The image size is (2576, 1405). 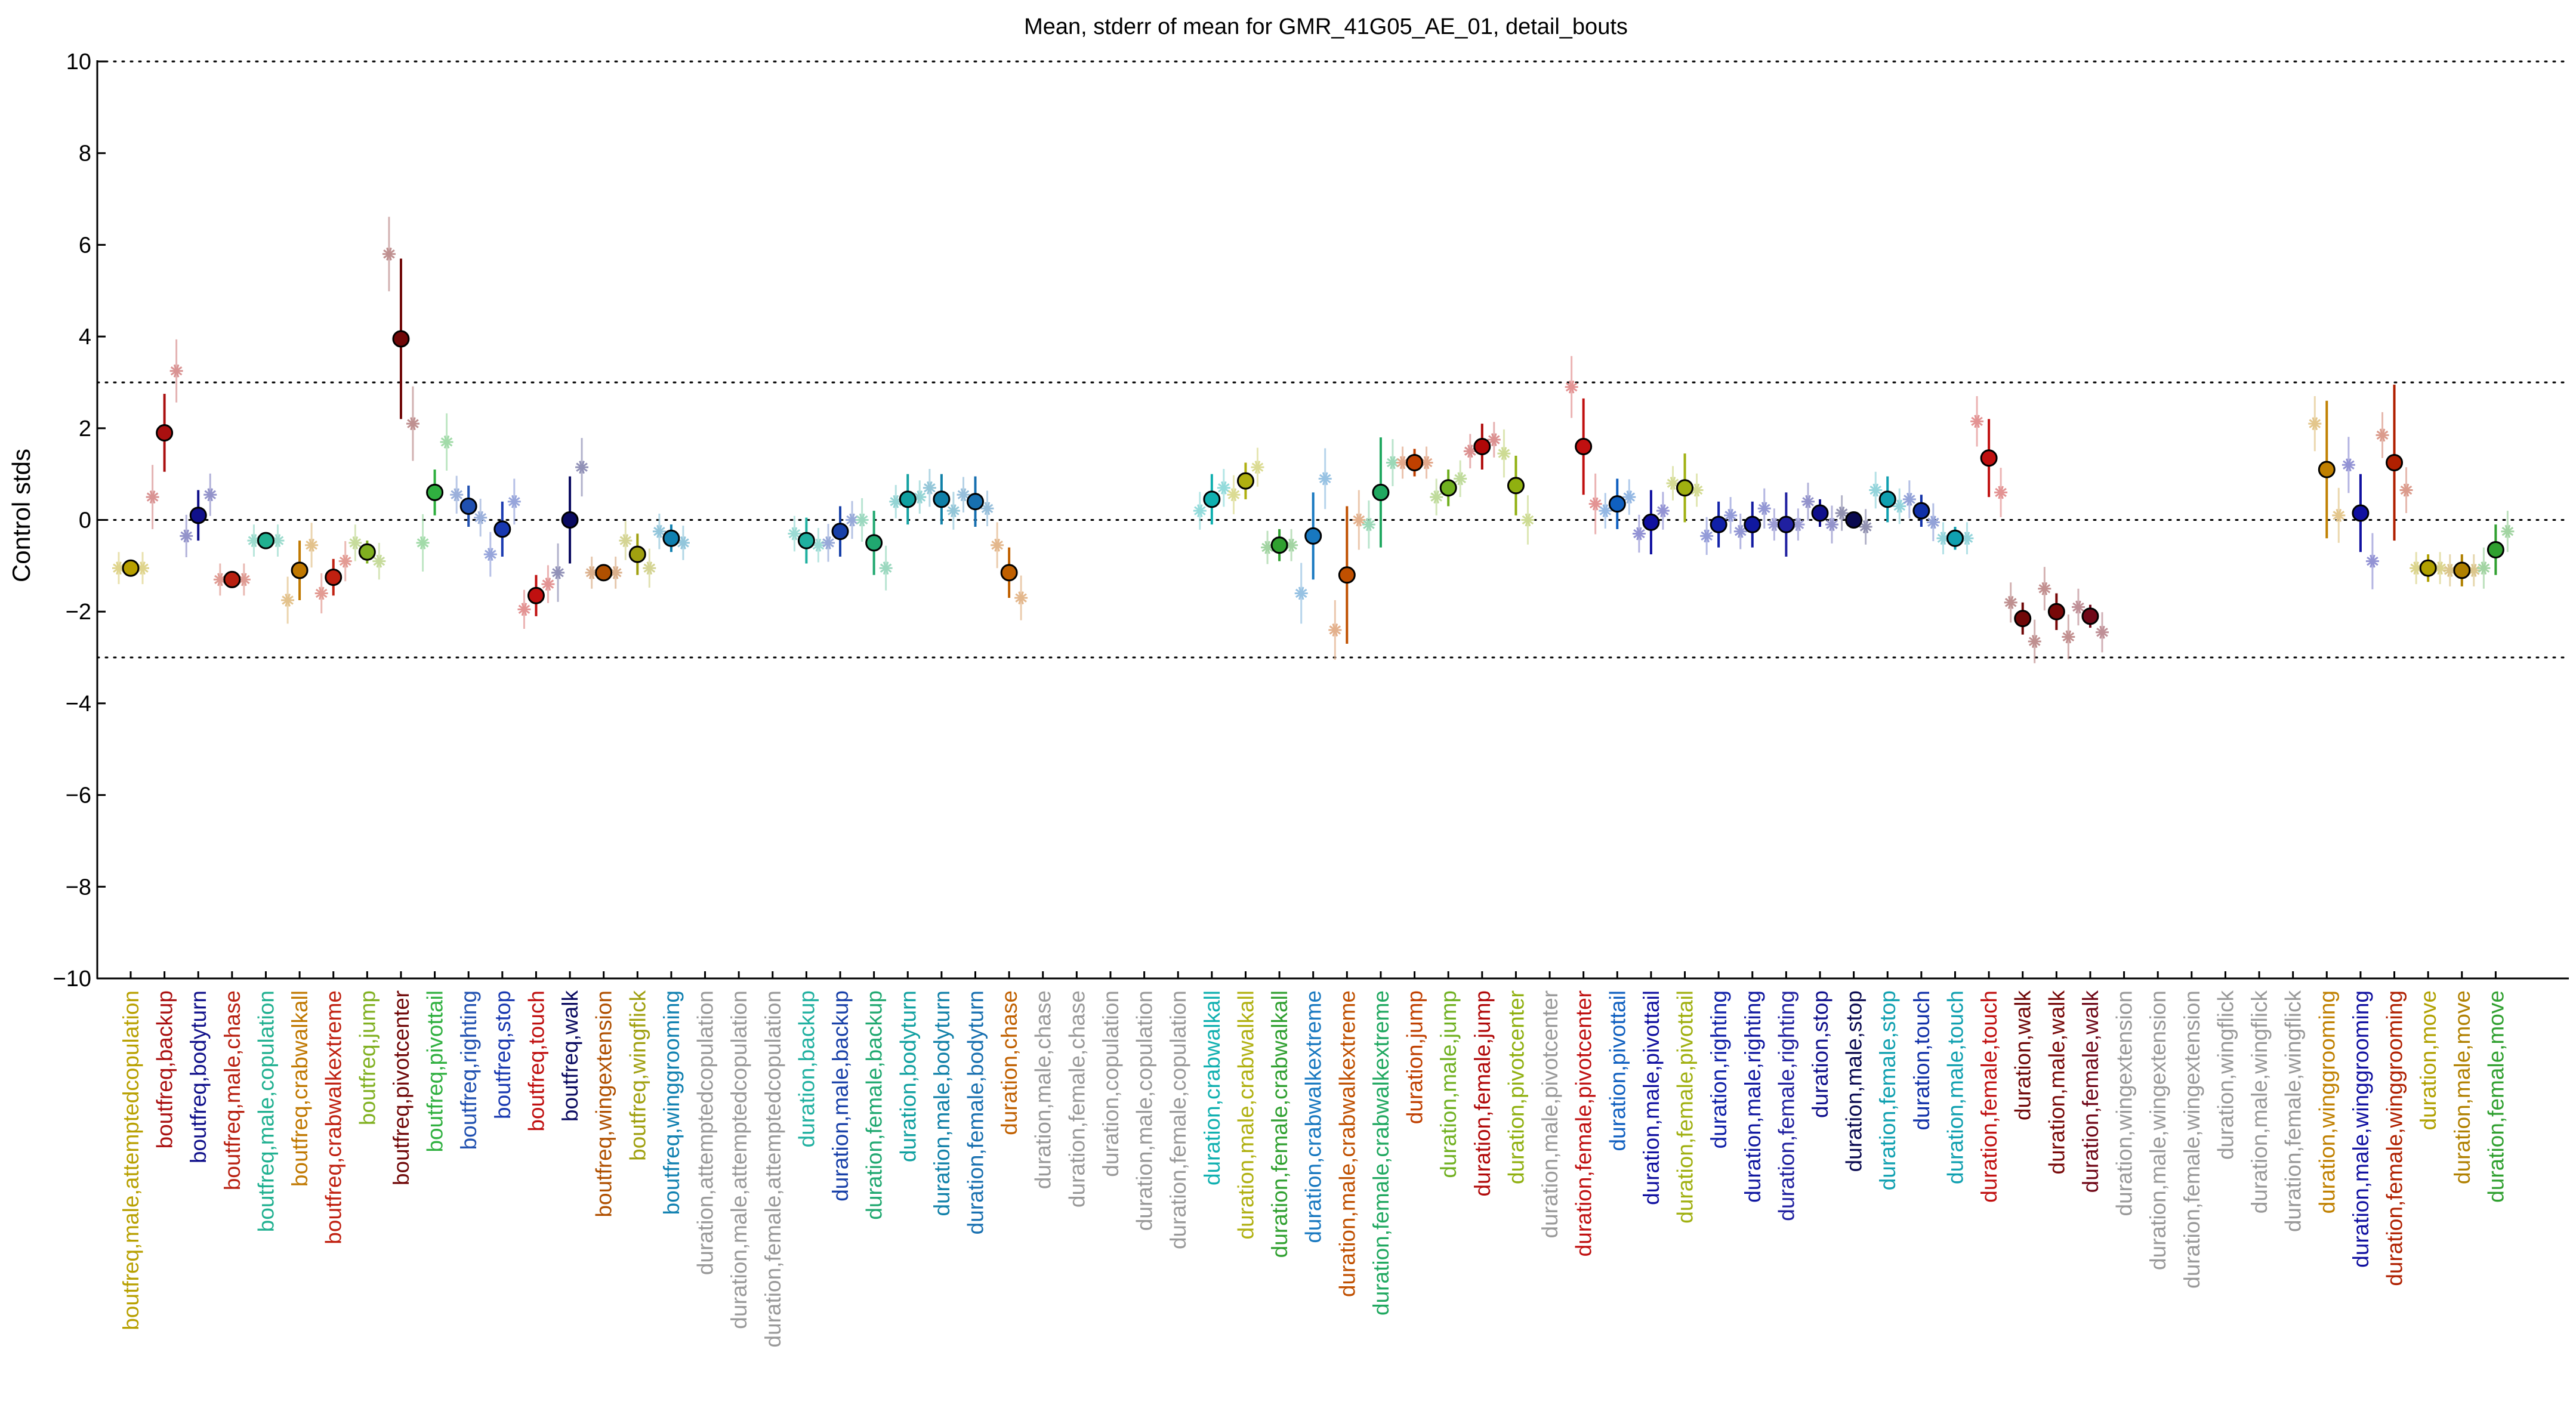 What do you see at coordinates (300, 1088) in the screenshot?
I see `x-tick-label: boutfreq,crabwalkall` at bounding box center [300, 1088].